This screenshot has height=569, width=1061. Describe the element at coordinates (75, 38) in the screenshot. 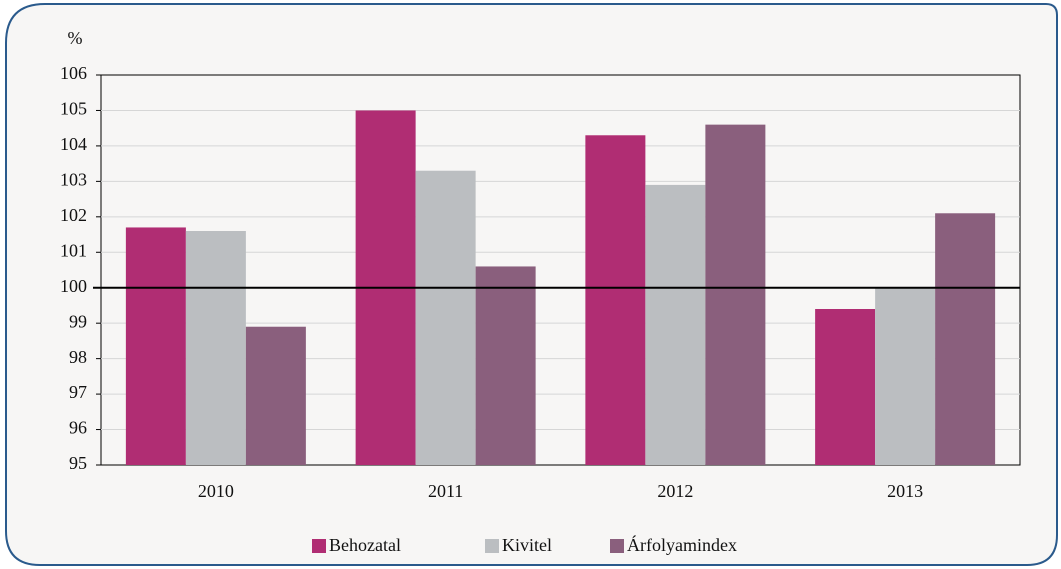

I see `y-axis-label: %` at that location.